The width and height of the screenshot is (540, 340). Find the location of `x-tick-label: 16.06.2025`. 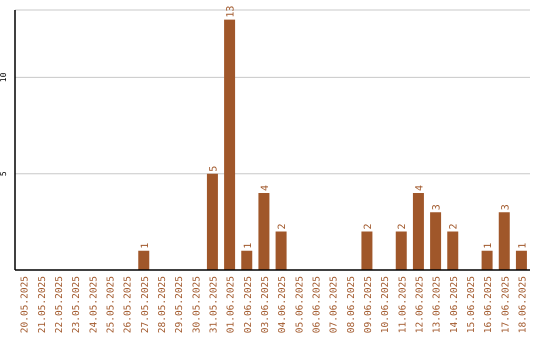

x-tick-label: 16.06.2025 is located at coordinates (488, 305).